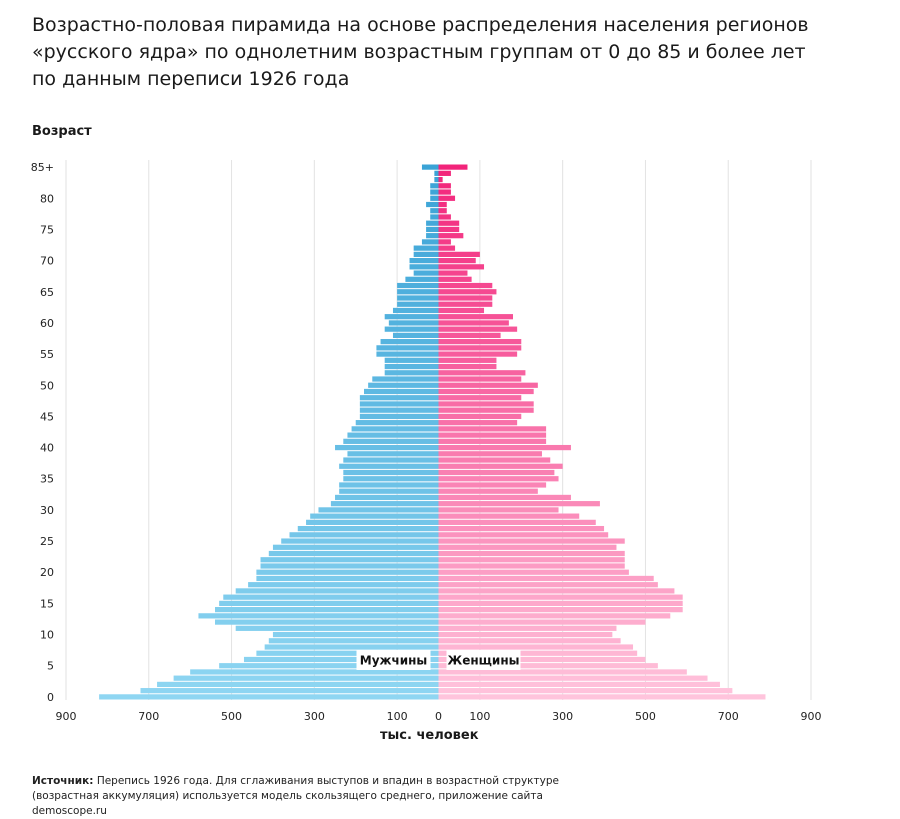  What do you see at coordinates (47, 572) in the screenshot?
I see `y-tick-label: 20` at bounding box center [47, 572].